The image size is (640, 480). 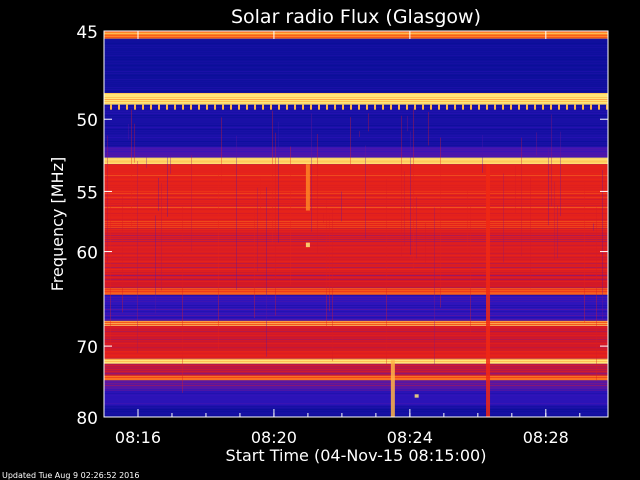 What do you see at coordinates (70, 475) in the screenshot?
I see `updated-timestamp: Updated Tue Aug 9 02:26:52 2016` at bounding box center [70, 475].